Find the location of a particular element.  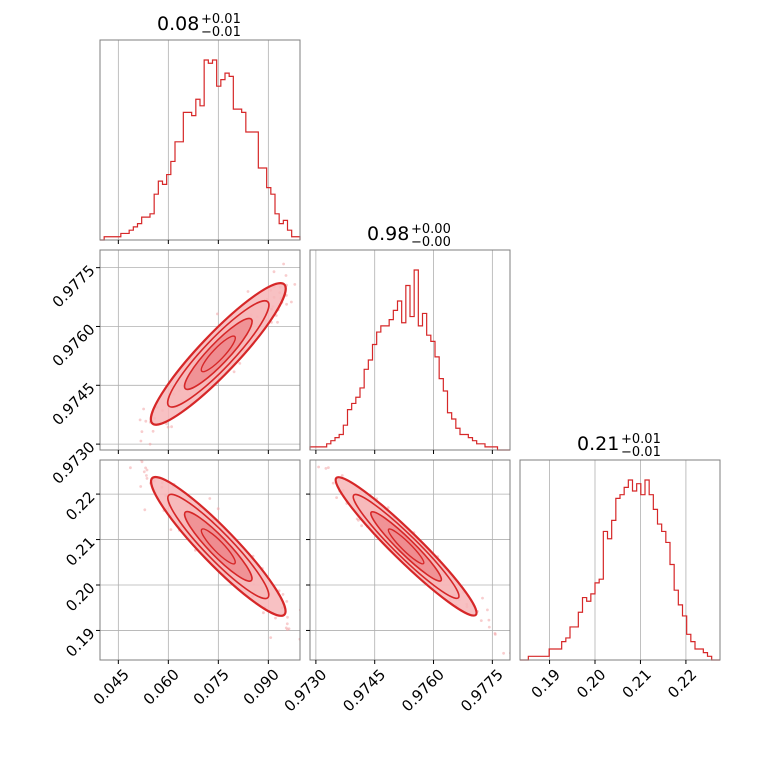

title-param-1: 0.08 +0.01 −0.01 is located at coordinates (199, 26).